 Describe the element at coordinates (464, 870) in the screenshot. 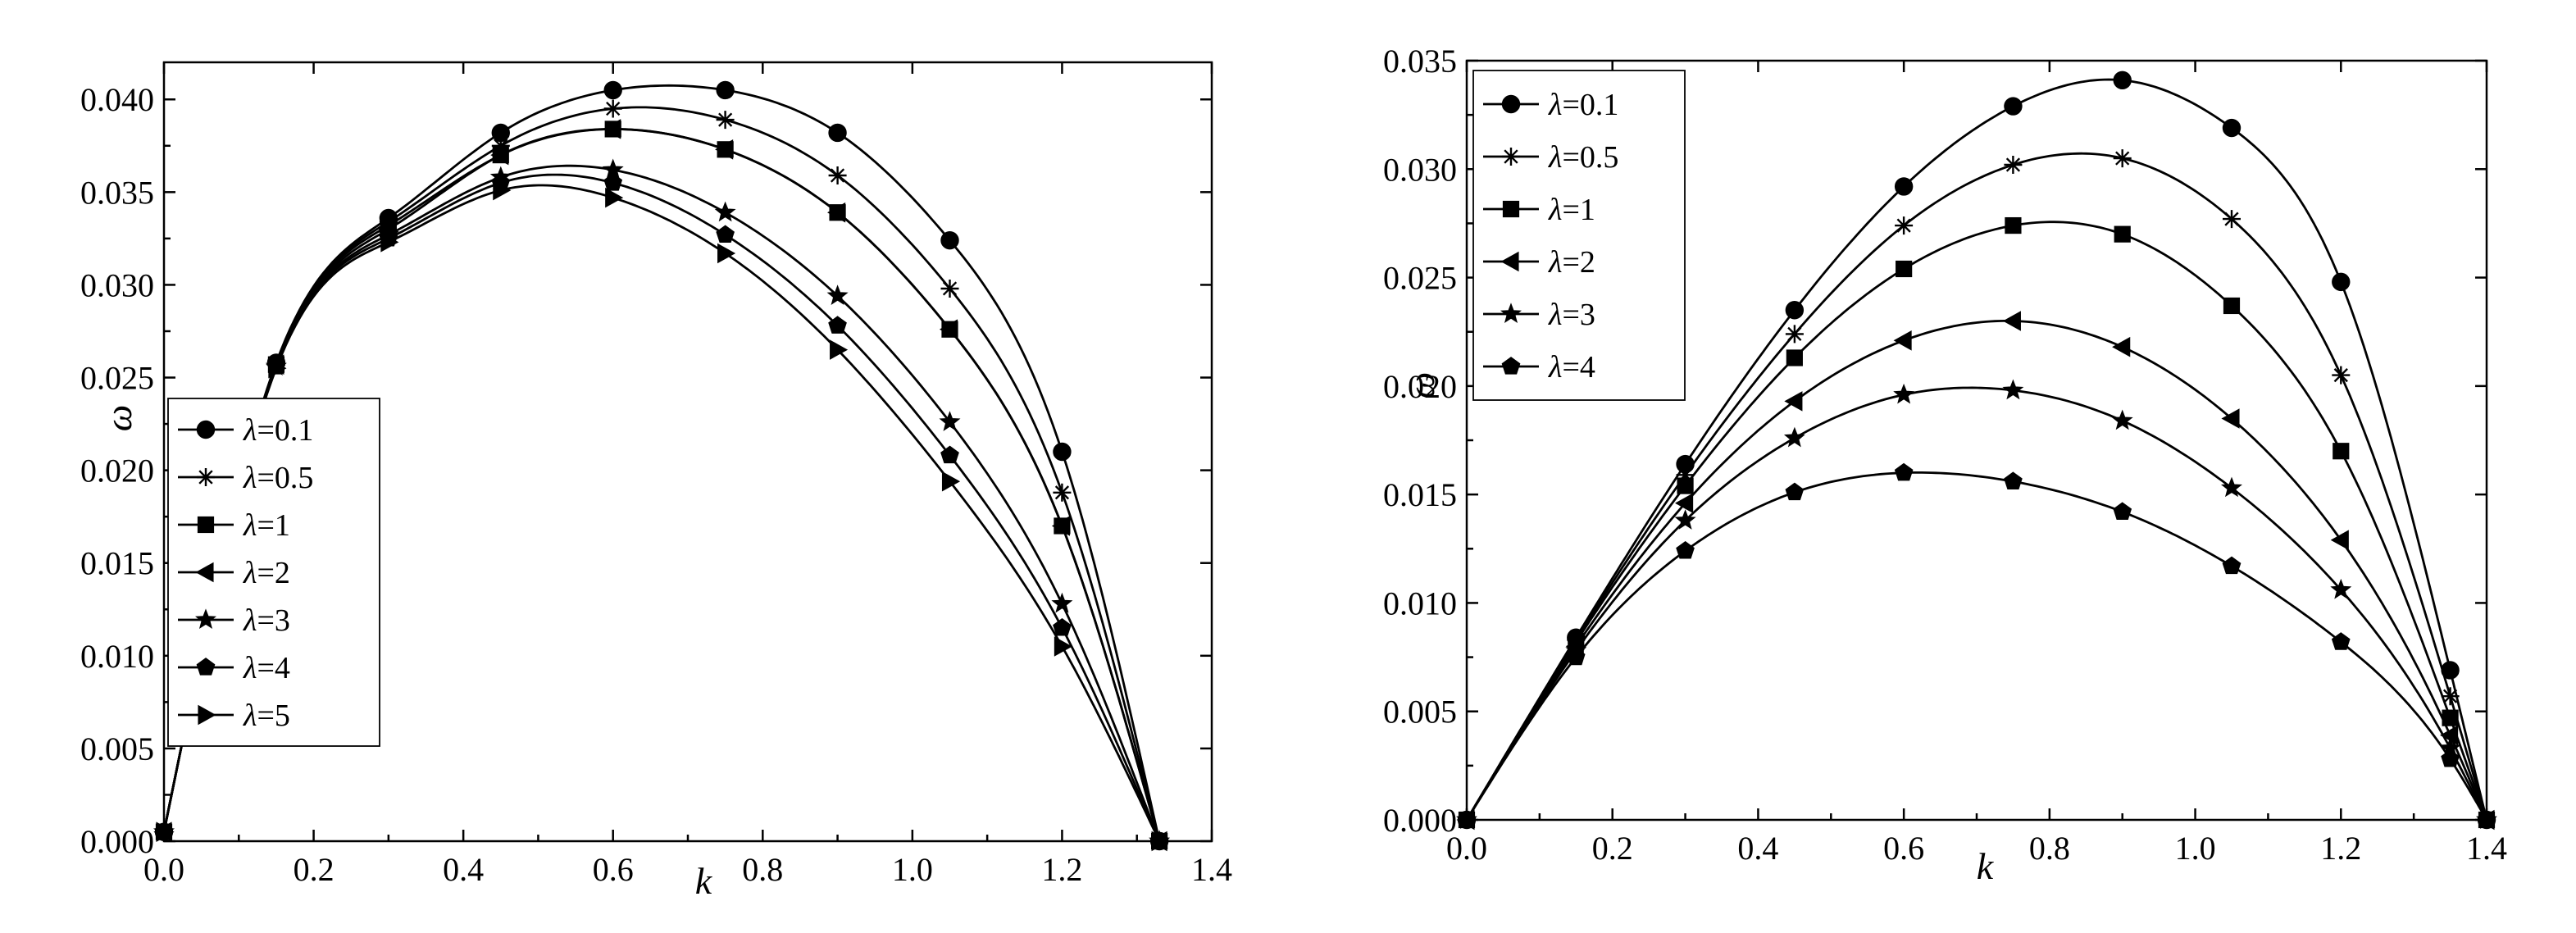

I see `chart1-x-tick-label: 0.4` at that location.